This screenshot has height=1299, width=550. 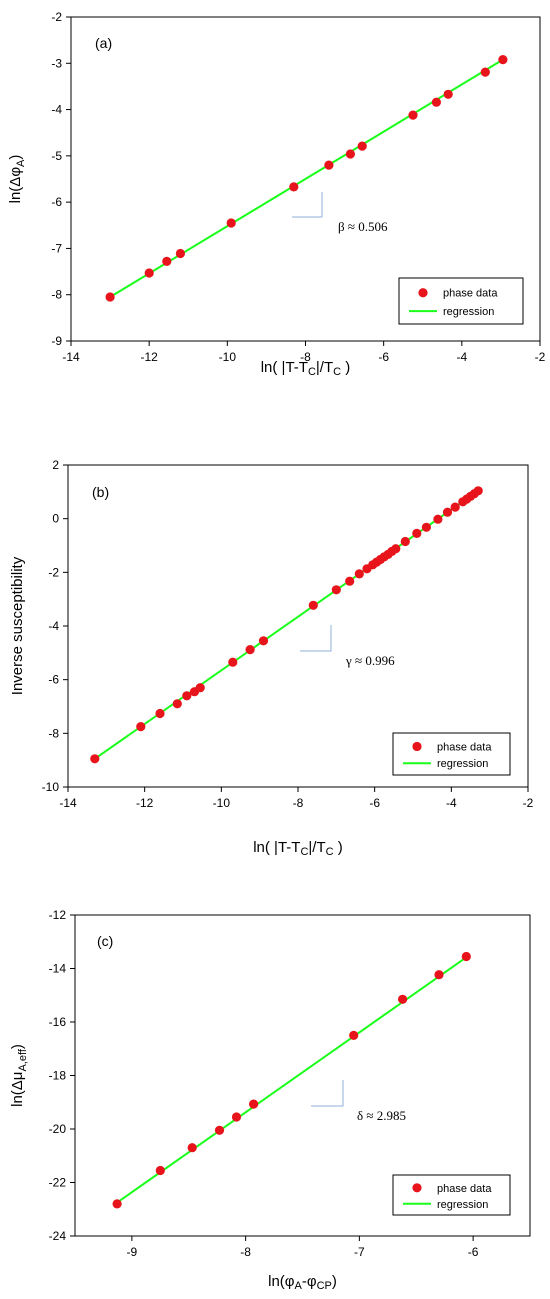 I want to click on x-tick-label: -7, so click(x=359, y=1252).